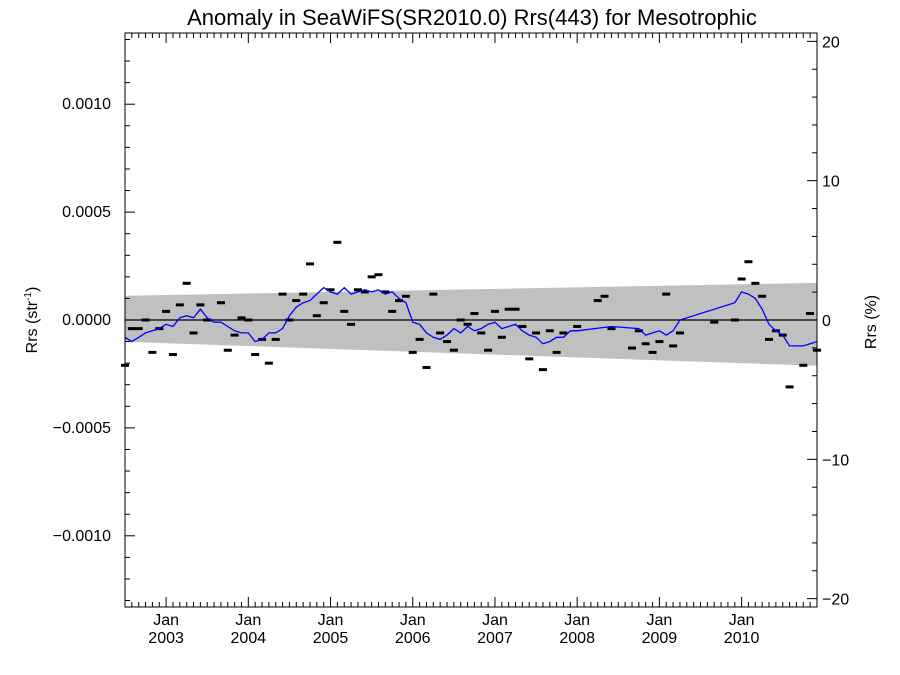 The image size is (900, 675). Describe the element at coordinates (495, 638) in the screenshot. I see `x-tick-year-4: 2007` at that location.